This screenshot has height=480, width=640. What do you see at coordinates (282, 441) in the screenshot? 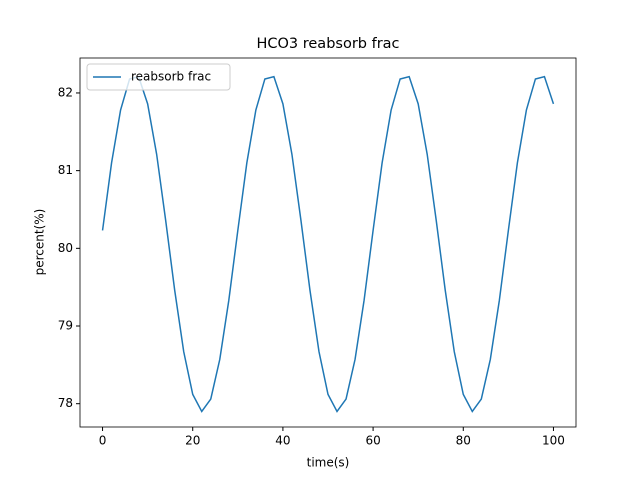
I see `x-tick-label: 40` at bounding box center [282, 441].